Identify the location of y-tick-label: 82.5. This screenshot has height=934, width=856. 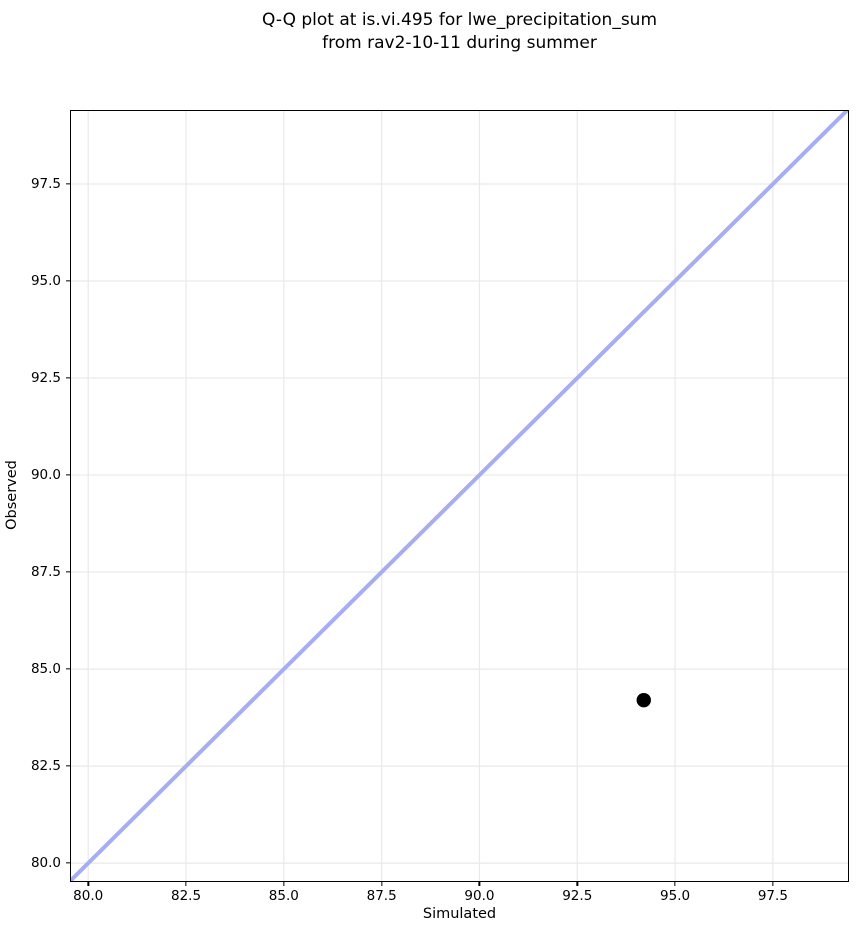
(45, 766).